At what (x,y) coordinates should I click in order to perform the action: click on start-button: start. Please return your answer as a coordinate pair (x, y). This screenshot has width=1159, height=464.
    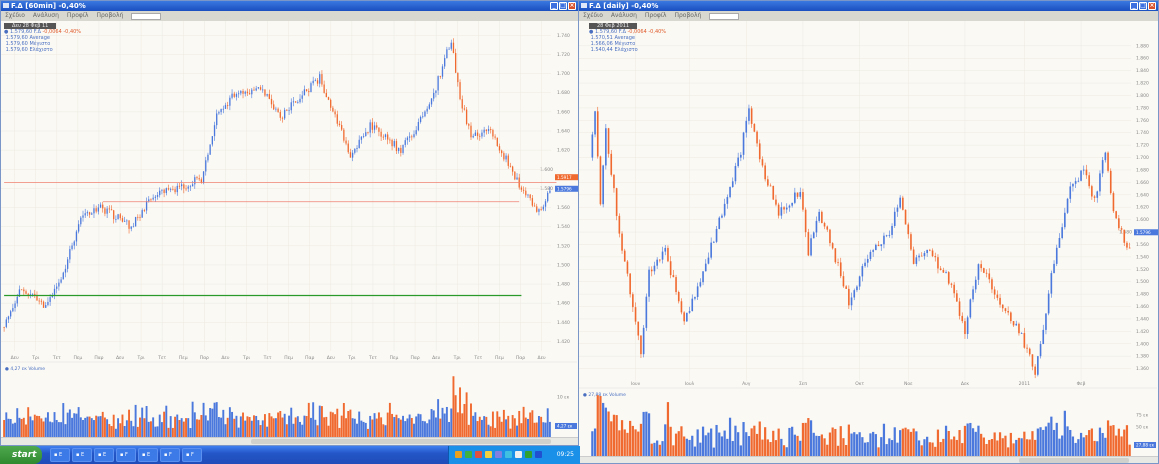
    Looking at the image, I should click on (21, 455).